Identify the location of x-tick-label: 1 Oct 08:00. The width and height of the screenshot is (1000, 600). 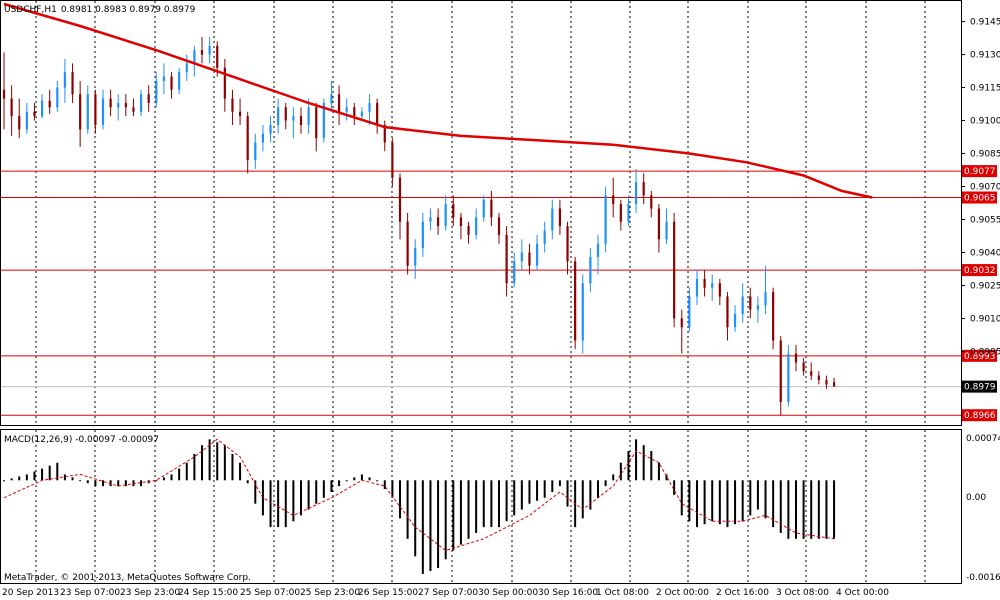
(622, 593).